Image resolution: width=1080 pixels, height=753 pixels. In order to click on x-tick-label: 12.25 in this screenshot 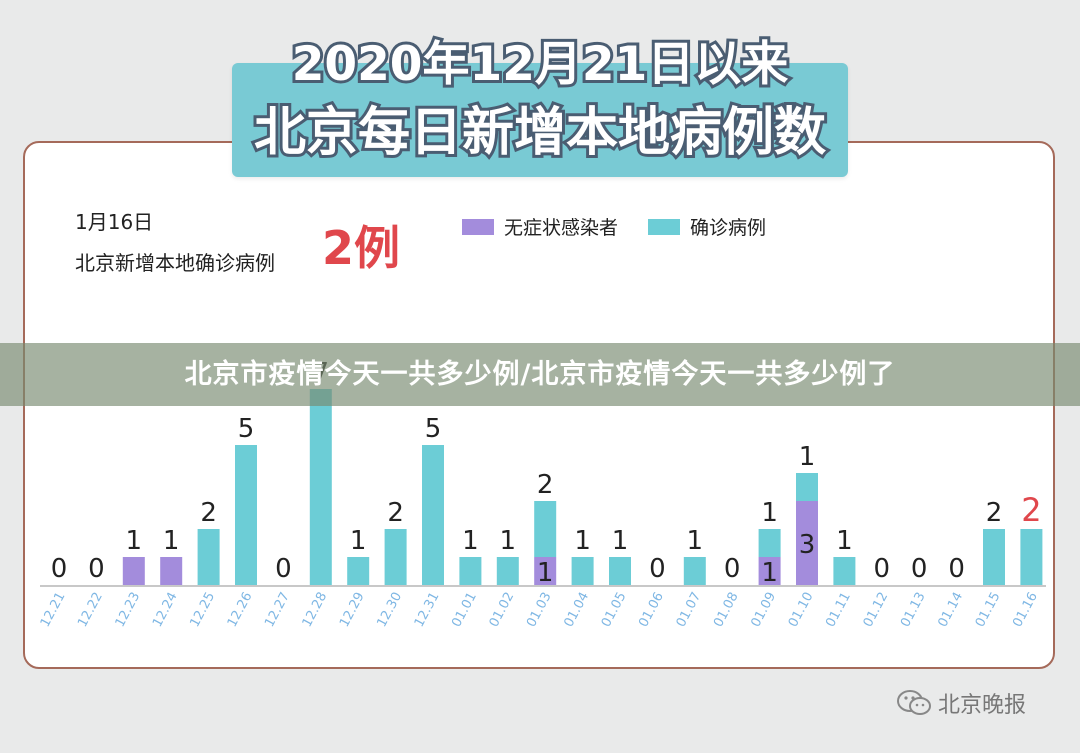, I will do `click(202, 610)`.